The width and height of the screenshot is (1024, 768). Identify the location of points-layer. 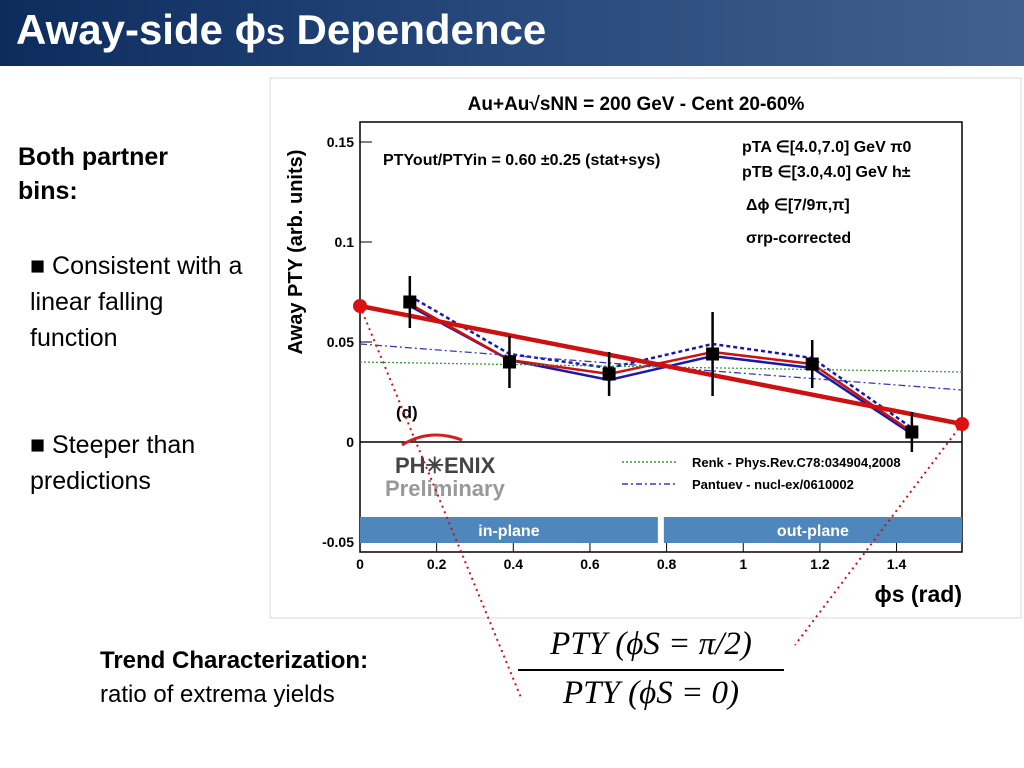
(661, 364).